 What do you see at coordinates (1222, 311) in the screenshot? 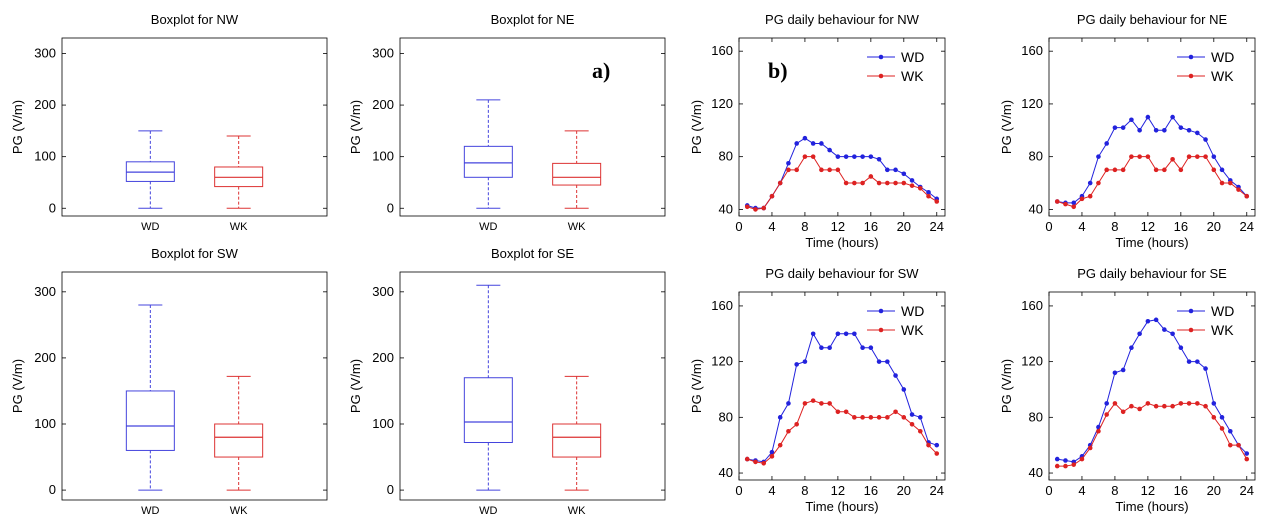
I see `legend-label-wd: WD` at bounding box center [1222, 311].